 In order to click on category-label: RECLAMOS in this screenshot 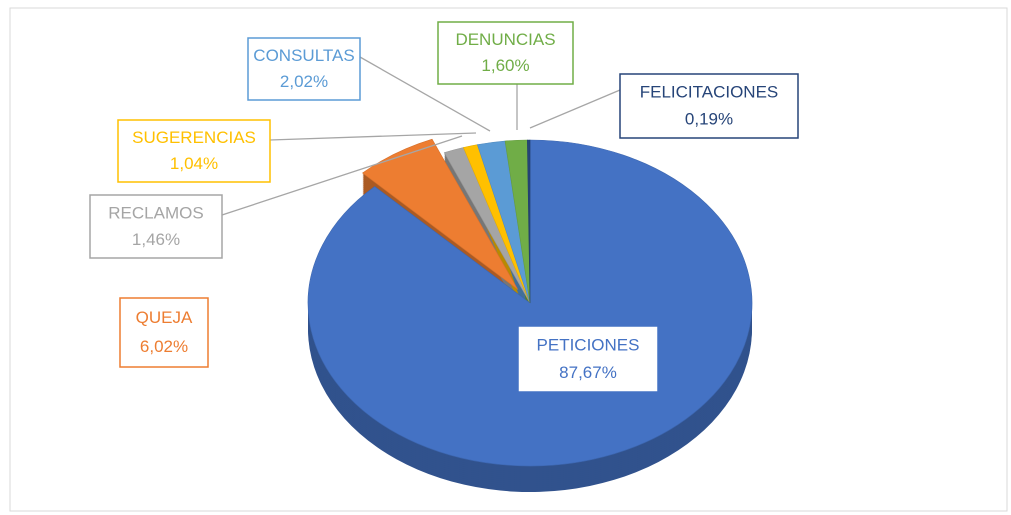, I will do `click(155, 212)`.